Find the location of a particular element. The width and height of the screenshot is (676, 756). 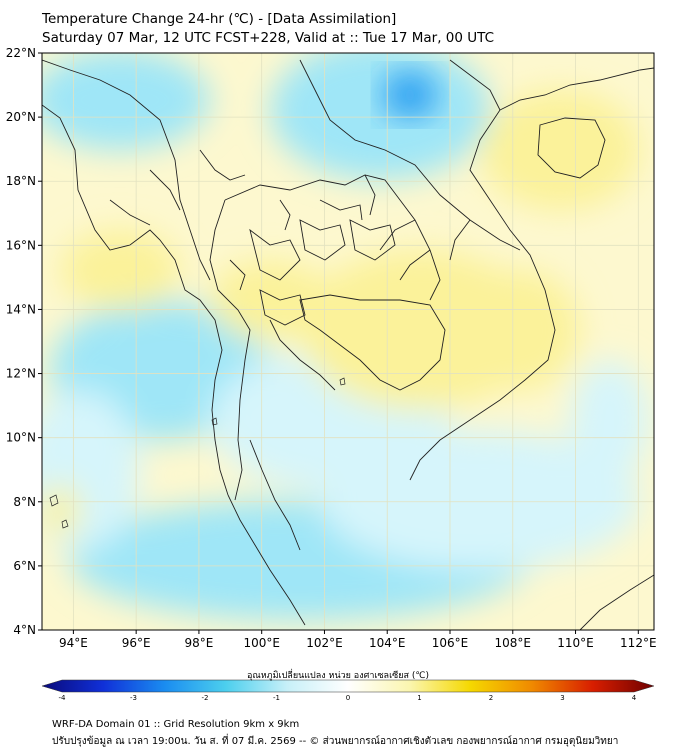

lon-tick-label: 110°E is located at coordinates (575, 643).